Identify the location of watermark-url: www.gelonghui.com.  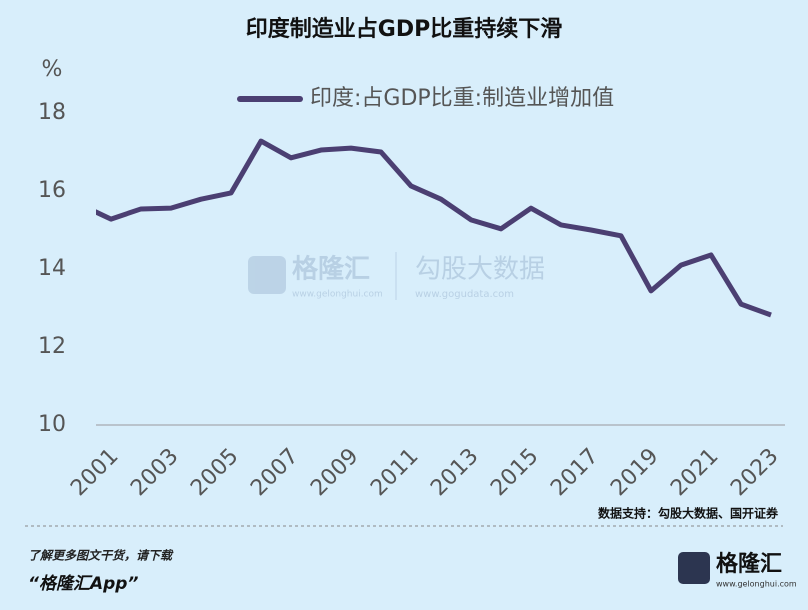
(337, 295).